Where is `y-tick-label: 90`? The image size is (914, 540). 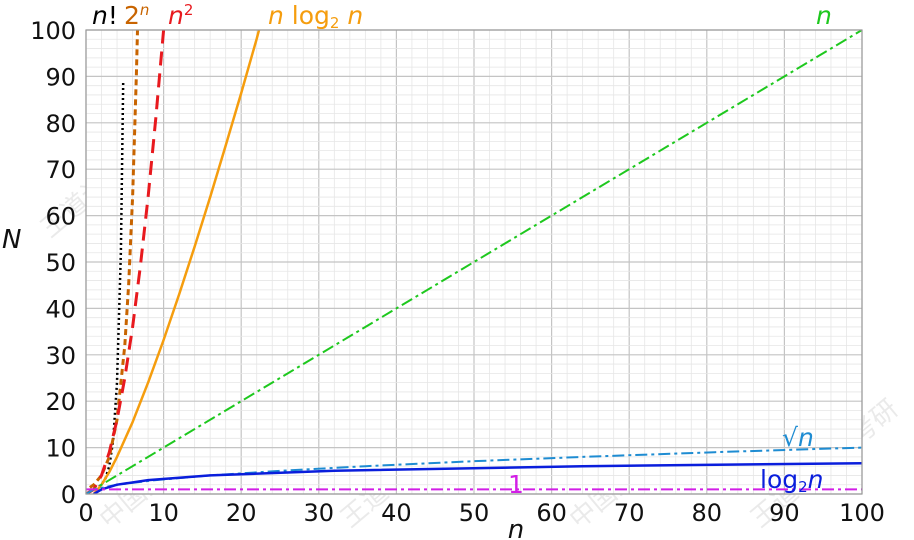
y-tick-label: 90 is located at coordinates (60, 77).